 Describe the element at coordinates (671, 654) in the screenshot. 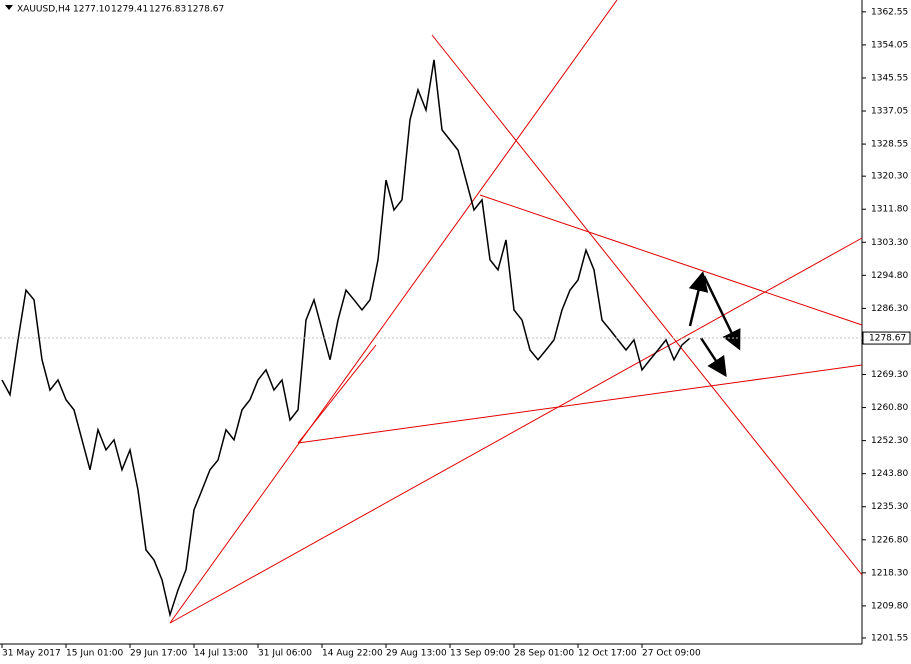

I see `x-tick-label: 27 Oct 09:00` at that location.